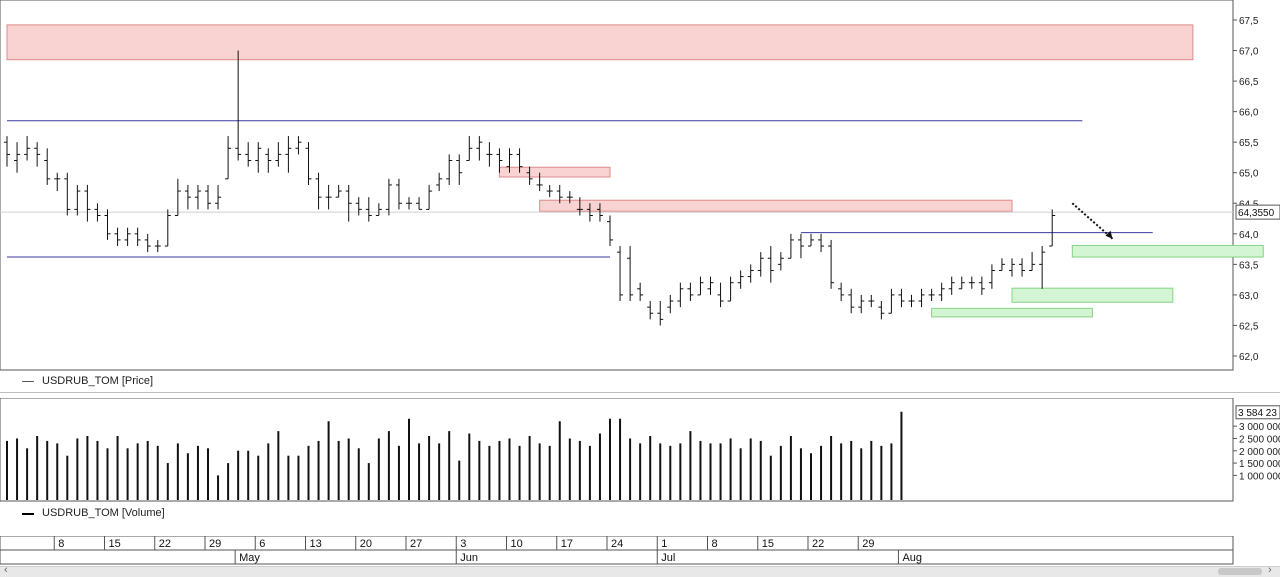  I want to click on volume-legend-label: USDRUB_TOM [Volume], so click(103, 513).